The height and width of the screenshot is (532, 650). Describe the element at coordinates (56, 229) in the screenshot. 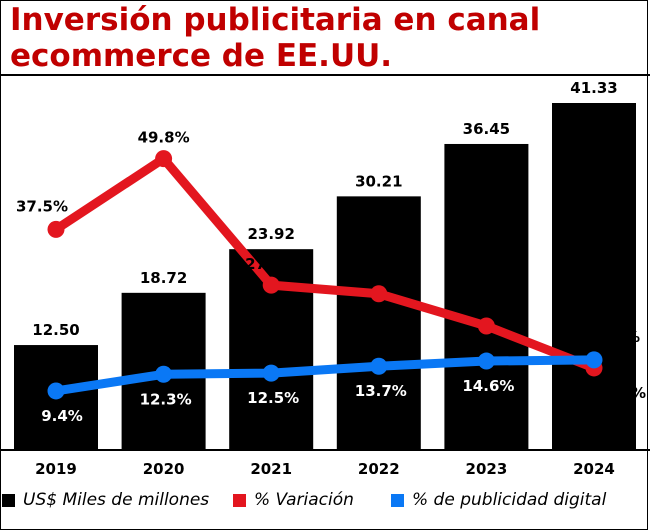

I see `variacion-point-2019` at that location.